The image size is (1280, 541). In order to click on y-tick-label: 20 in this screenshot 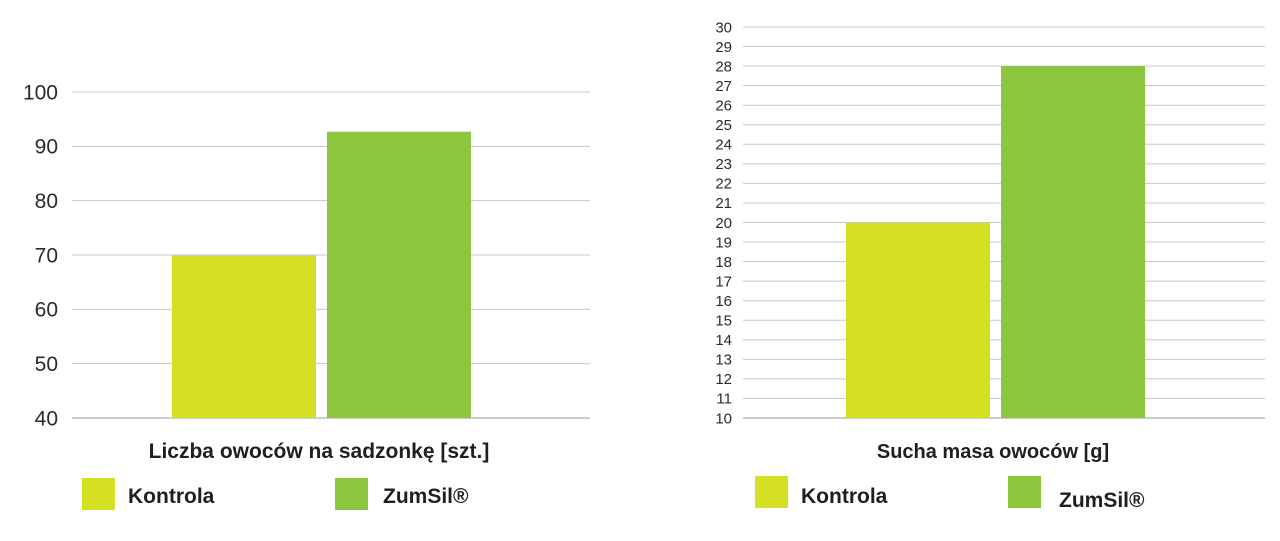, I will do `click(723, 223)`.